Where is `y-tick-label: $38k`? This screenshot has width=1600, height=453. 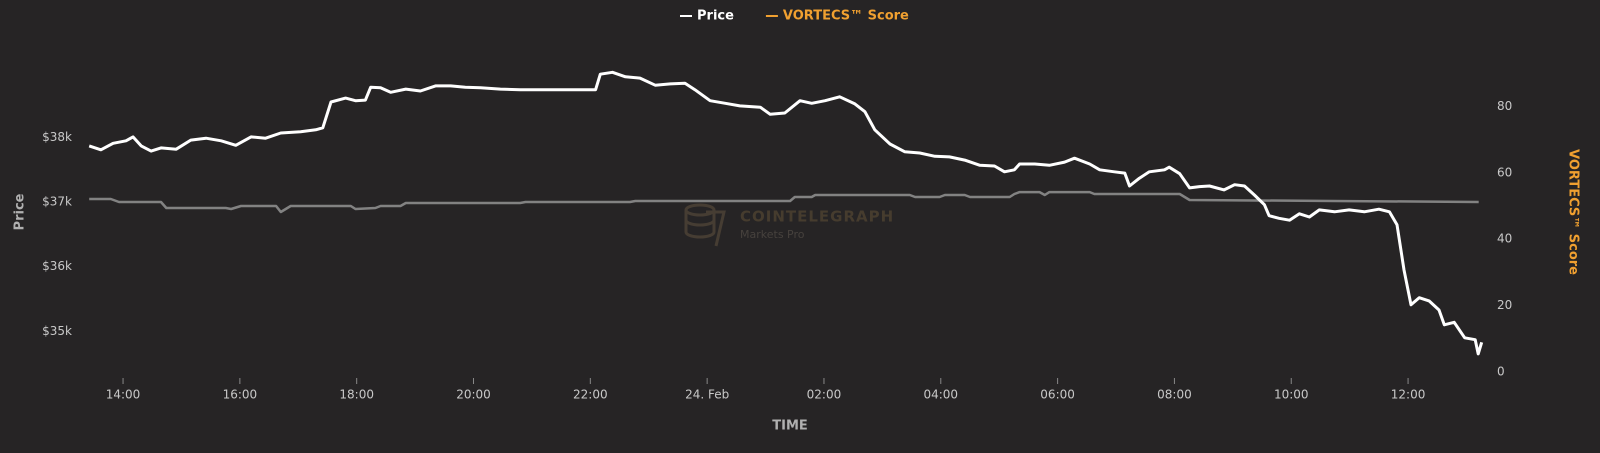 y-tick-label: $38k is located at coordinates (57, 137).